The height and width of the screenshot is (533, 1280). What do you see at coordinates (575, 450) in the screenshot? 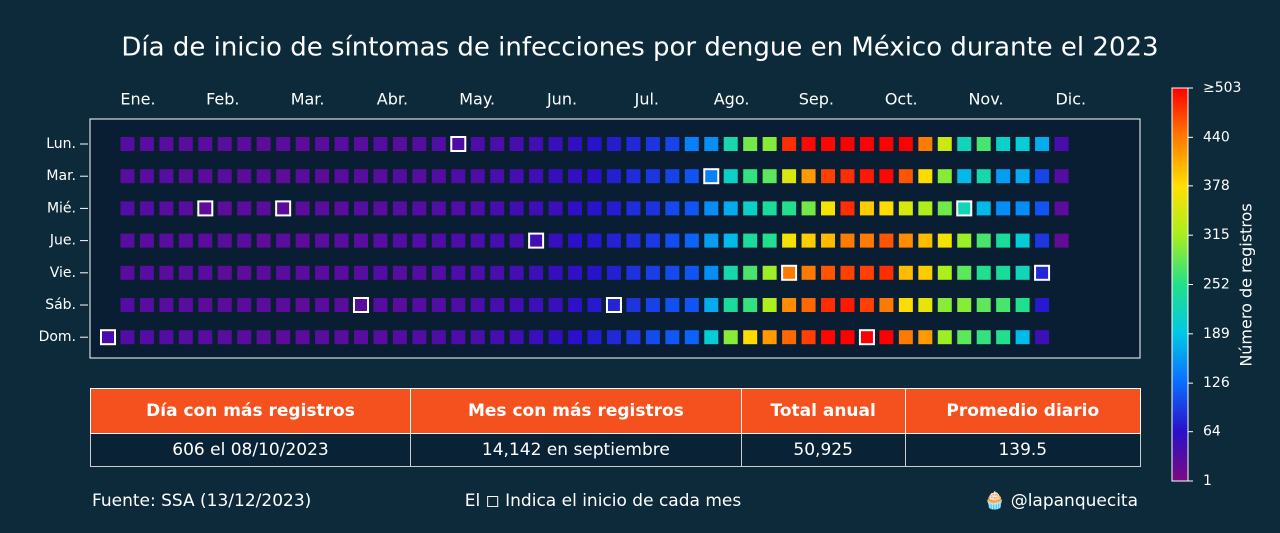
I see `cell: 14,142 en septiembre` at bounding box center [575, 450].